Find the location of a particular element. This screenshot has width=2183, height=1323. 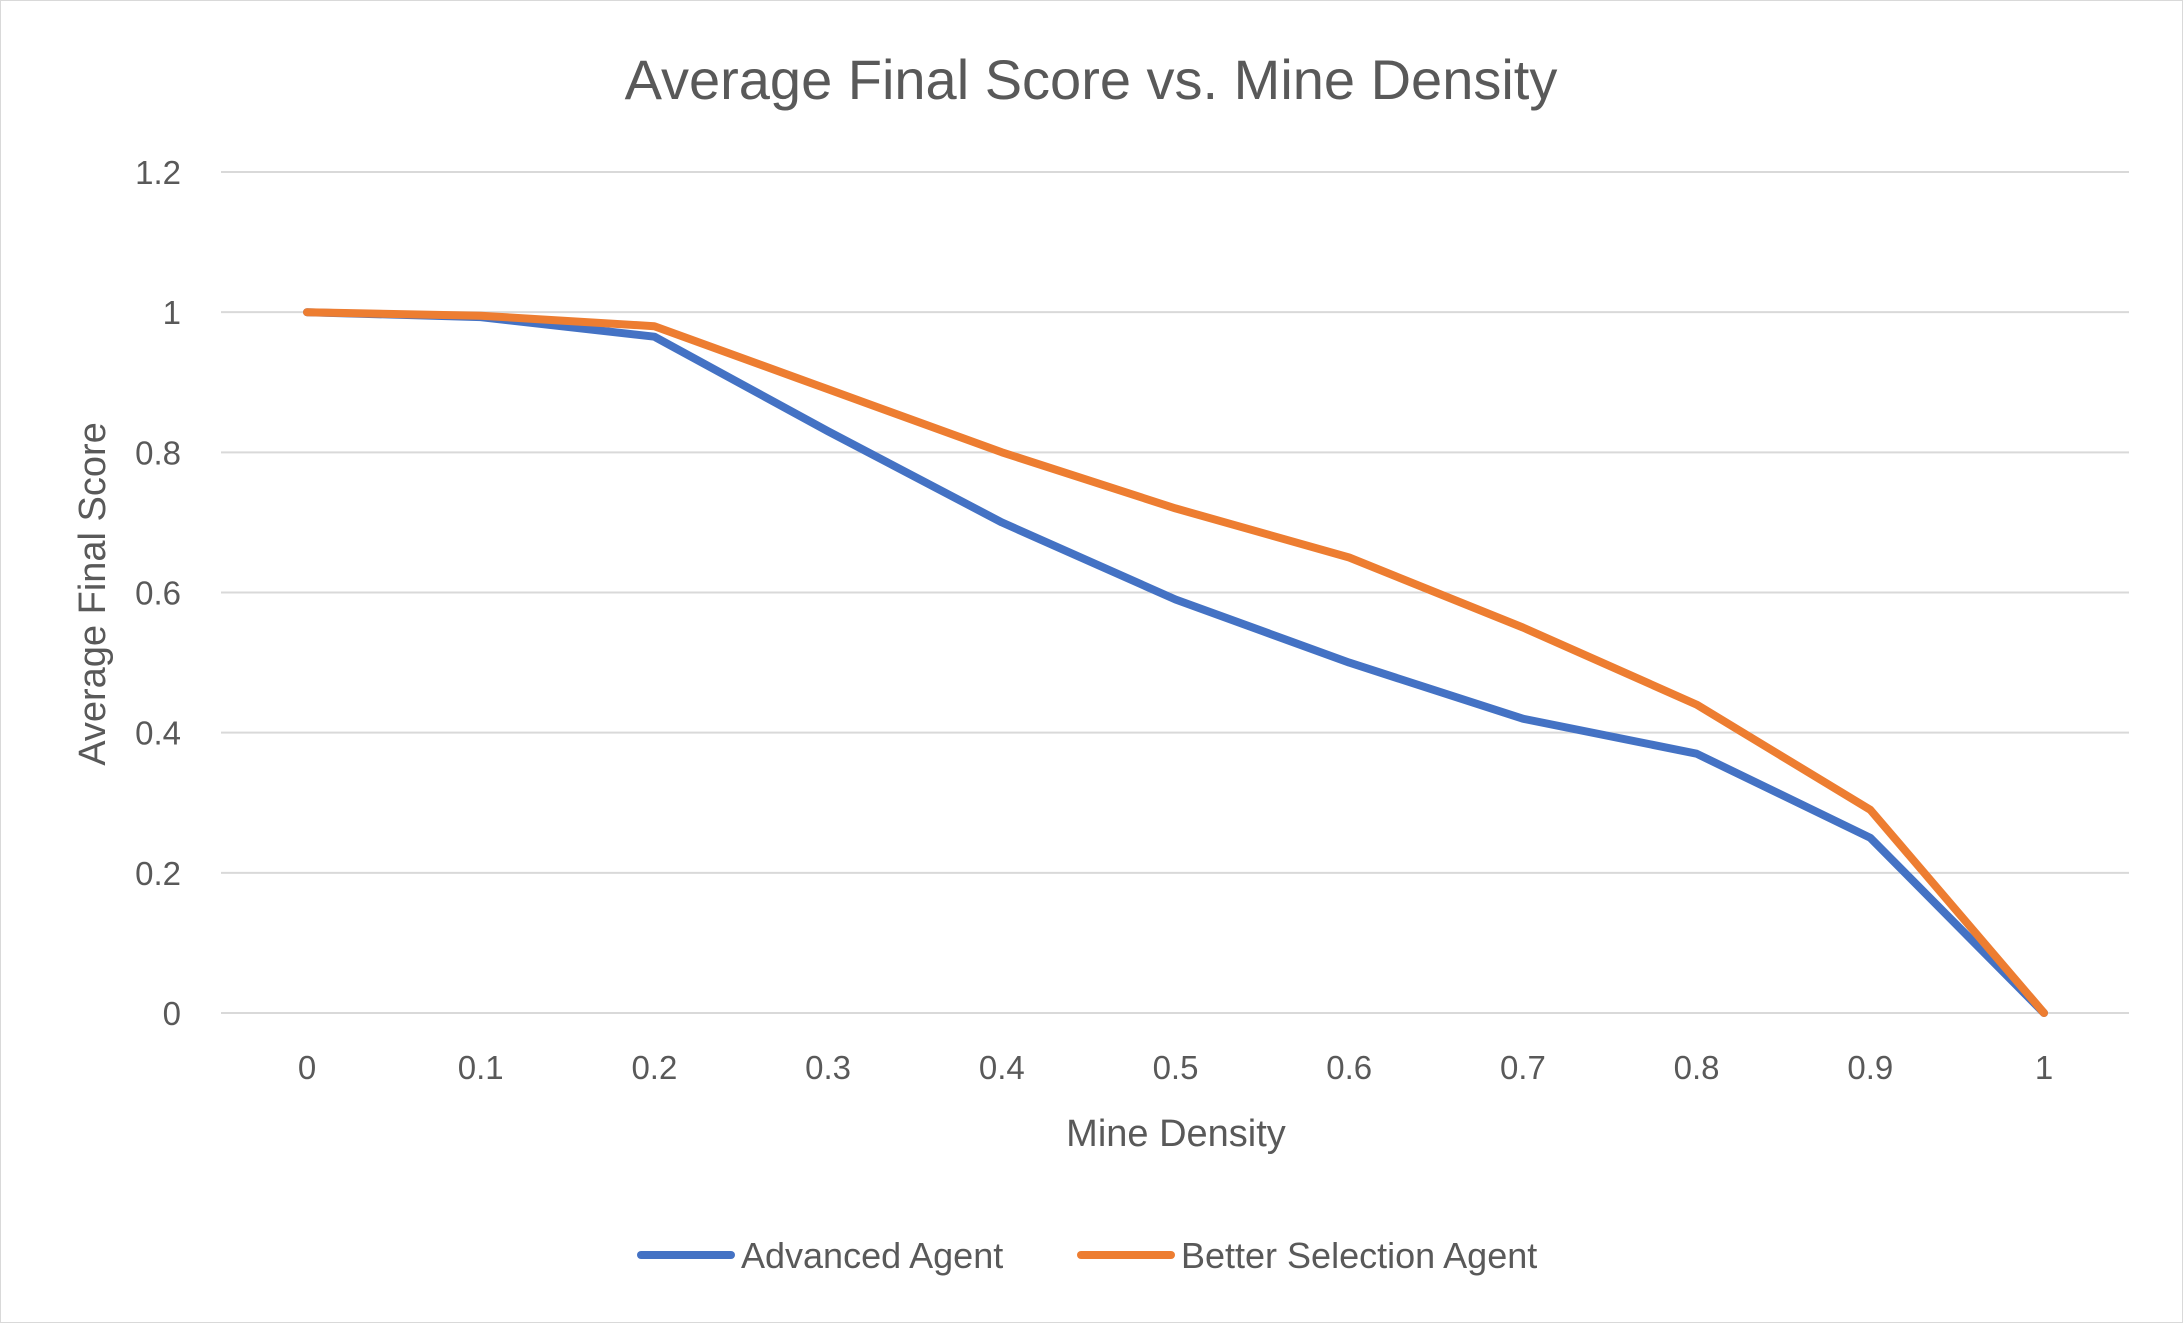

x-tick-label: 0 is located at coordinates (307, 1067).